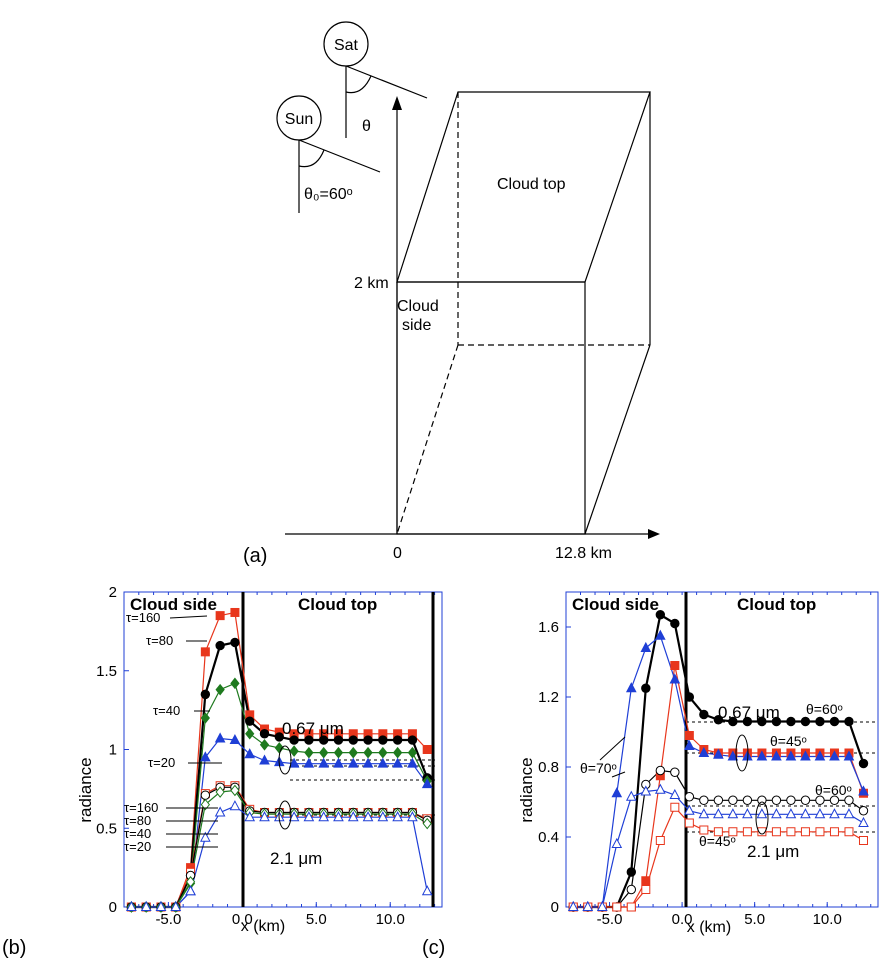 The width and height of the screenshot is (881, 961). What do you see at coordinates (749, 712) in the screenshot?
I see `chart-c-annot-067: 0.67 μm` at bounding box center [749, 712].